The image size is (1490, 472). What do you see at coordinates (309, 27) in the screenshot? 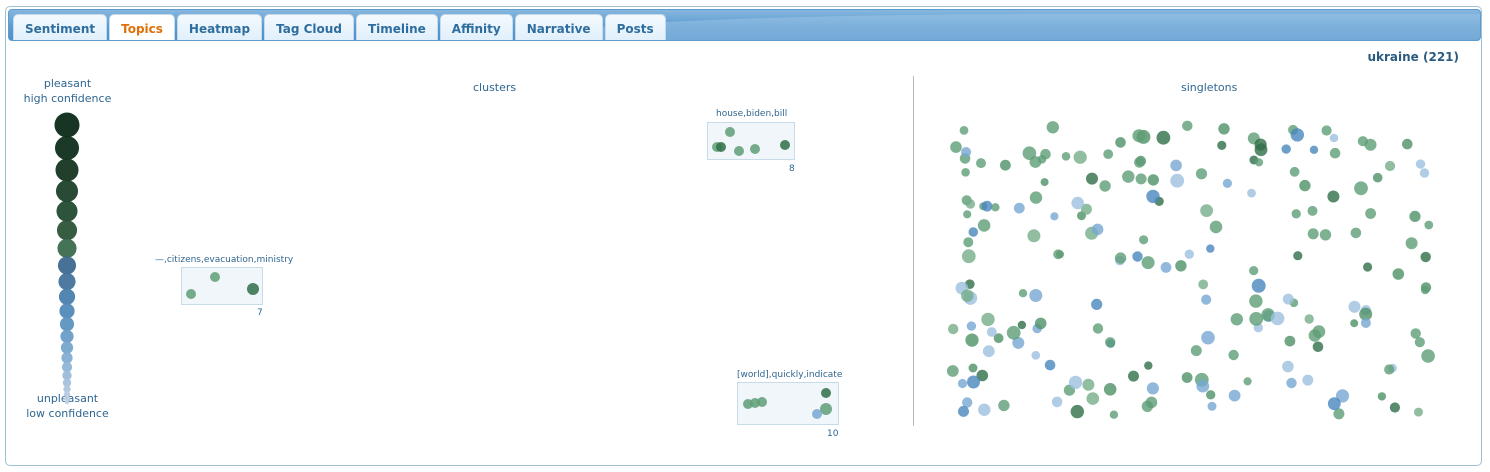
I see `tab-tag-cloud: Tag Cloud` at bounding box center [309, 27].